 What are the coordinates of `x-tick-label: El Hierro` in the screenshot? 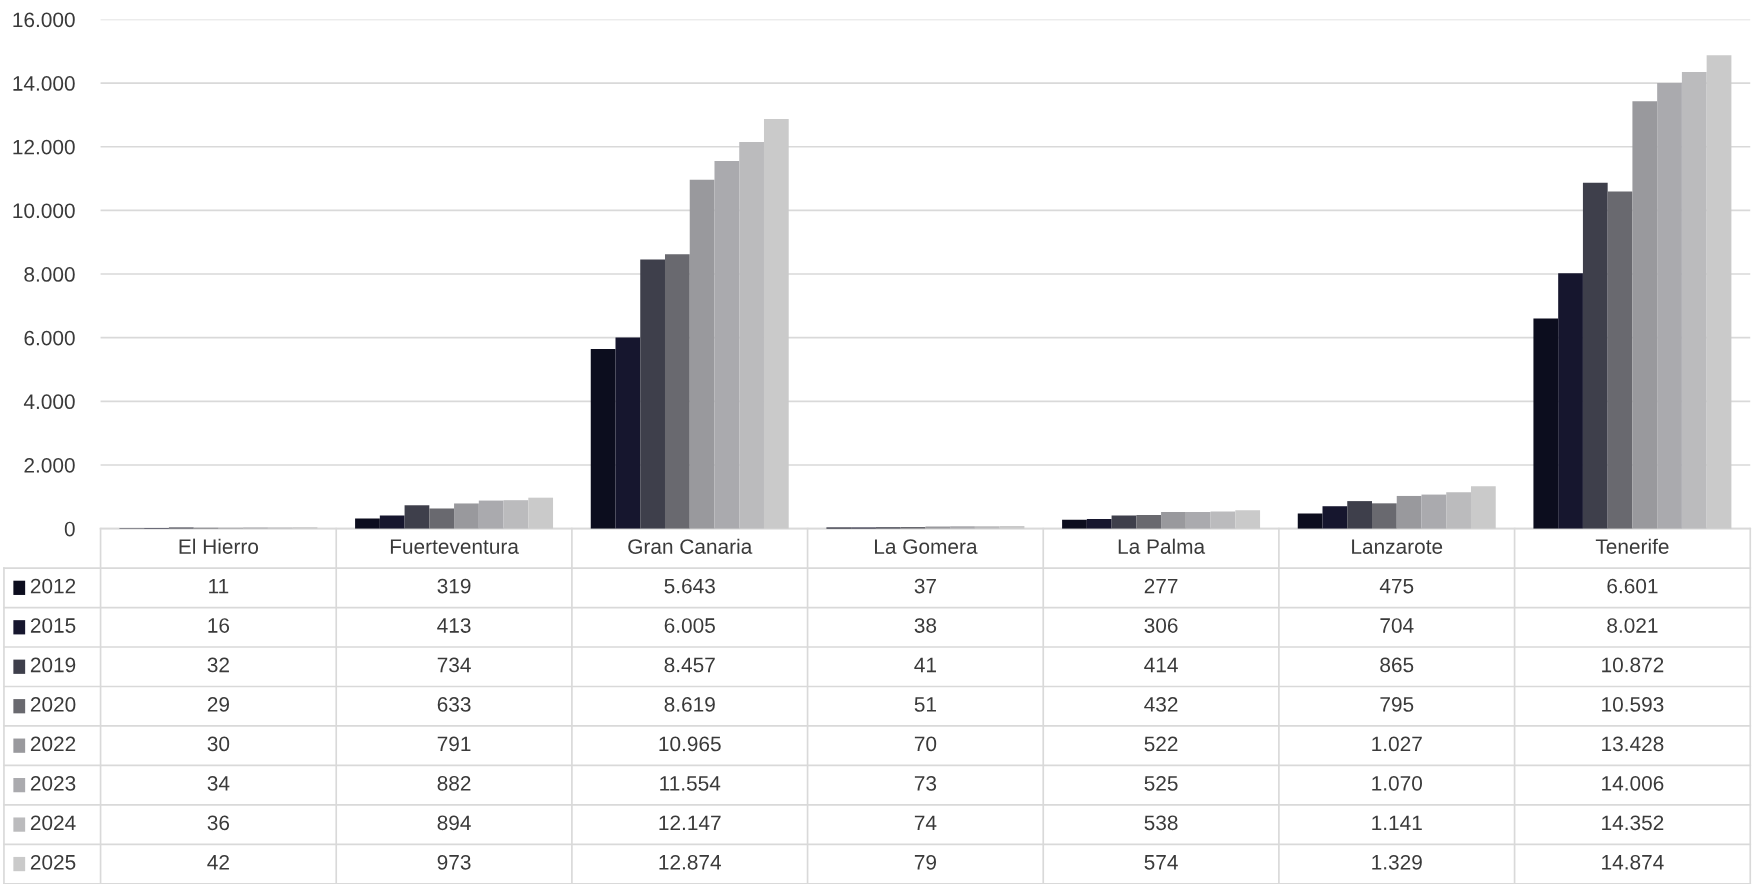 It's located at (219, 546).